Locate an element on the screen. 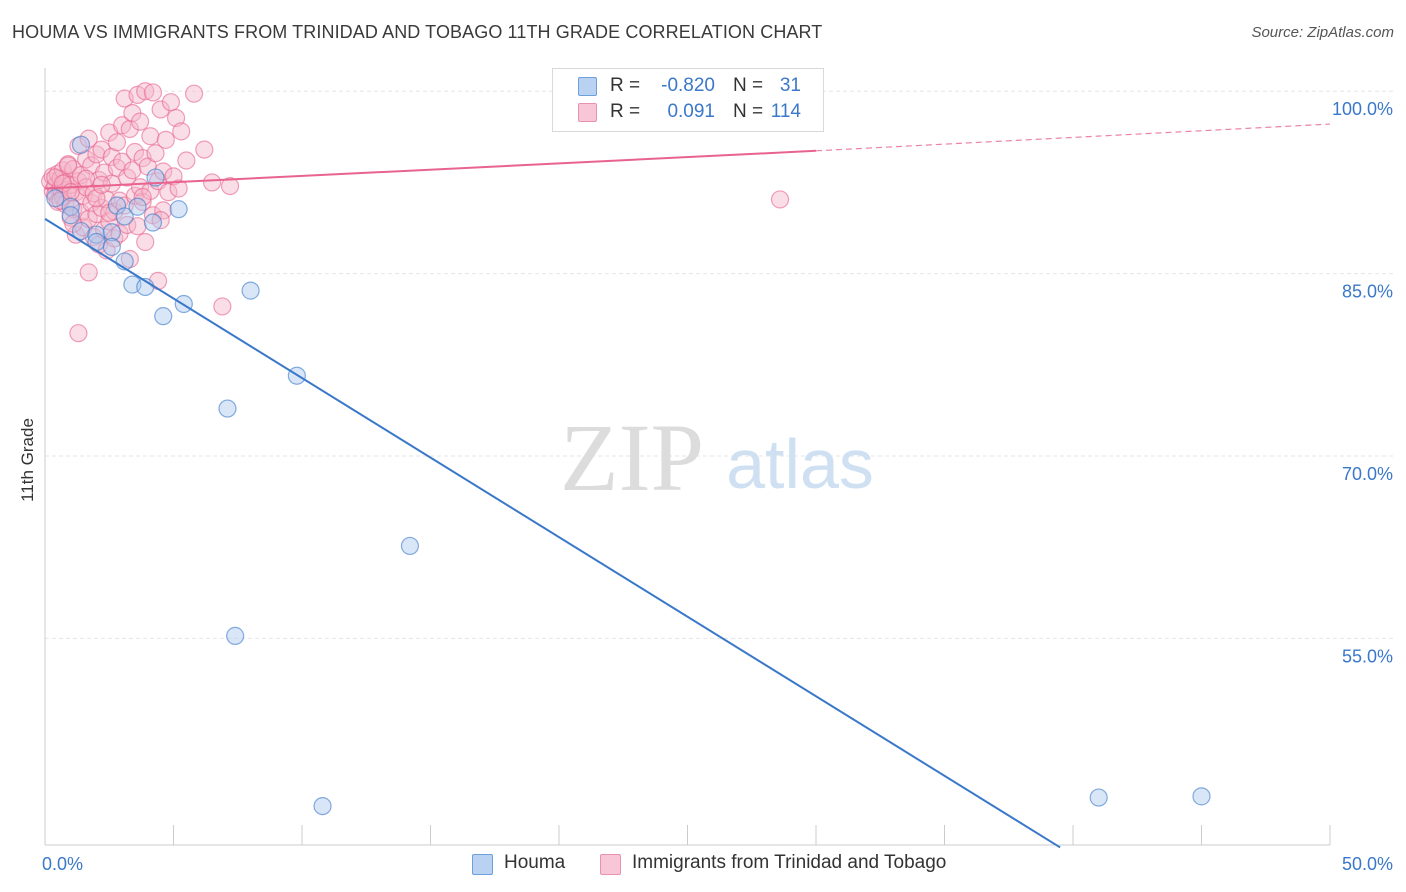 The image size is (1406, 892). houma-legend-swatch is located at coordinates (482, 864).